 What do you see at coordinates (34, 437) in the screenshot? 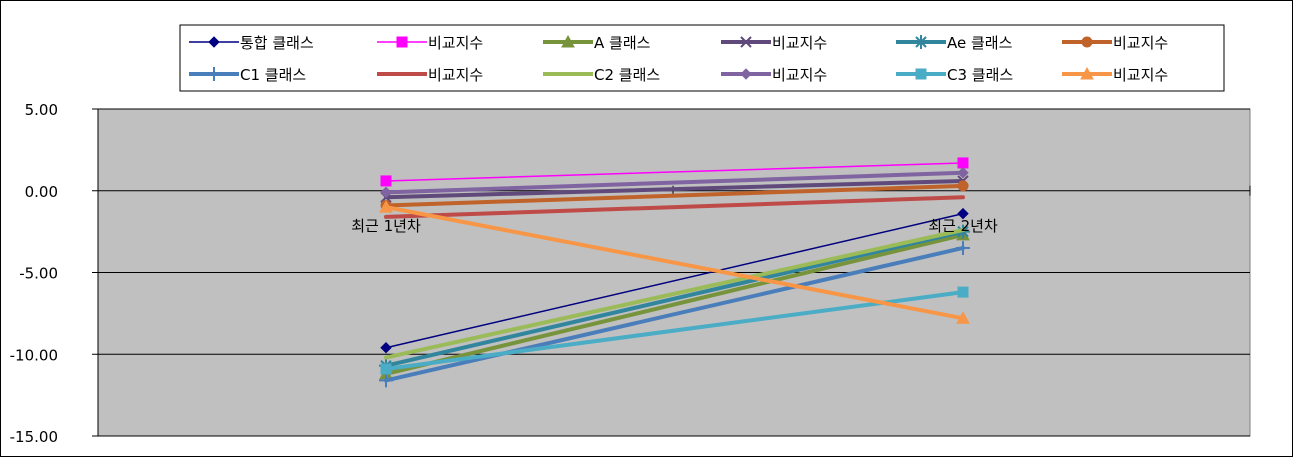
I see `y-tick-label: -15.00` at bounding box center [34, 437].